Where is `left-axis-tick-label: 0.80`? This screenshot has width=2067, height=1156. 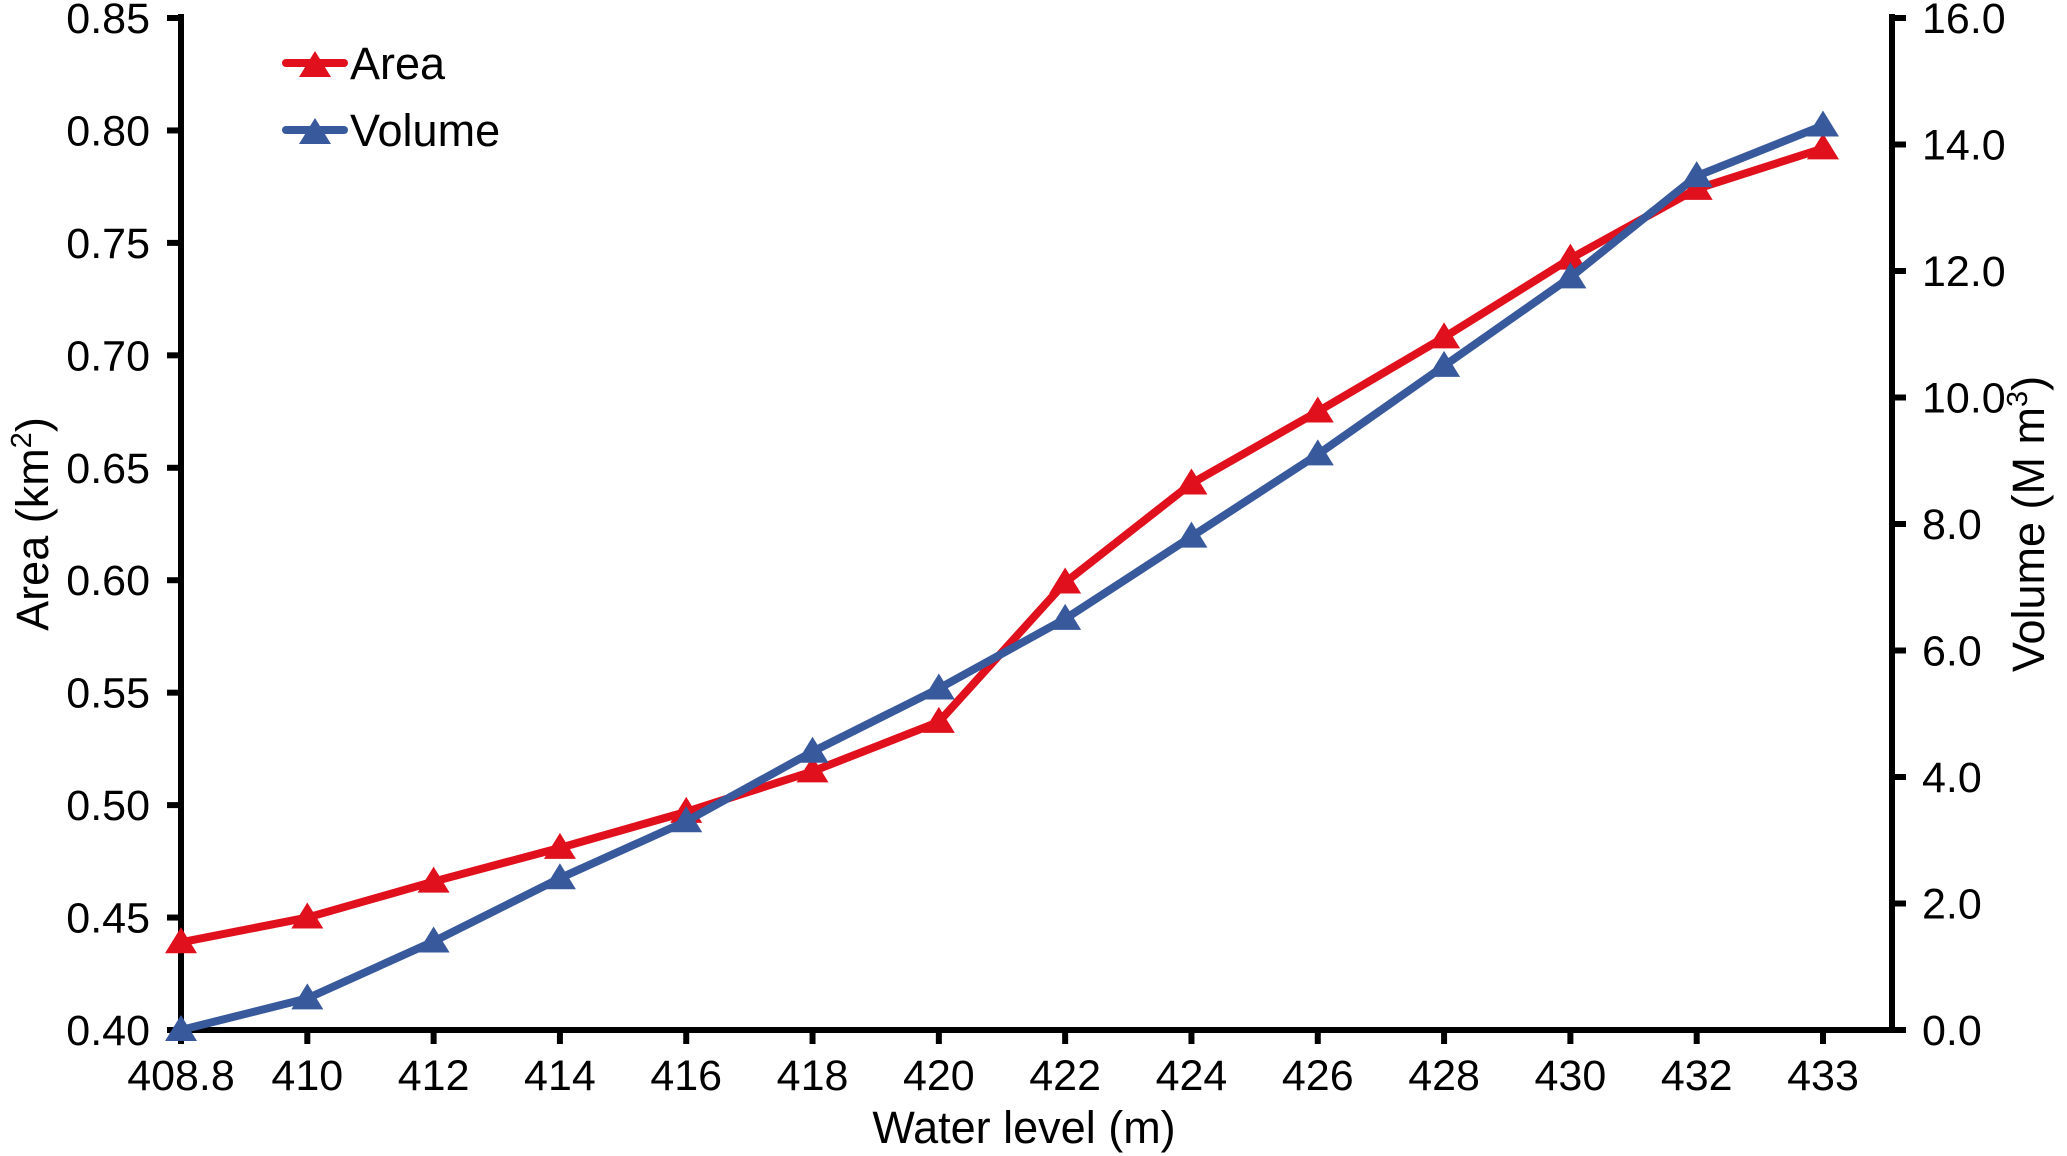 left-axis-tick-label: 0.80 is located at coordinates (108, 131).